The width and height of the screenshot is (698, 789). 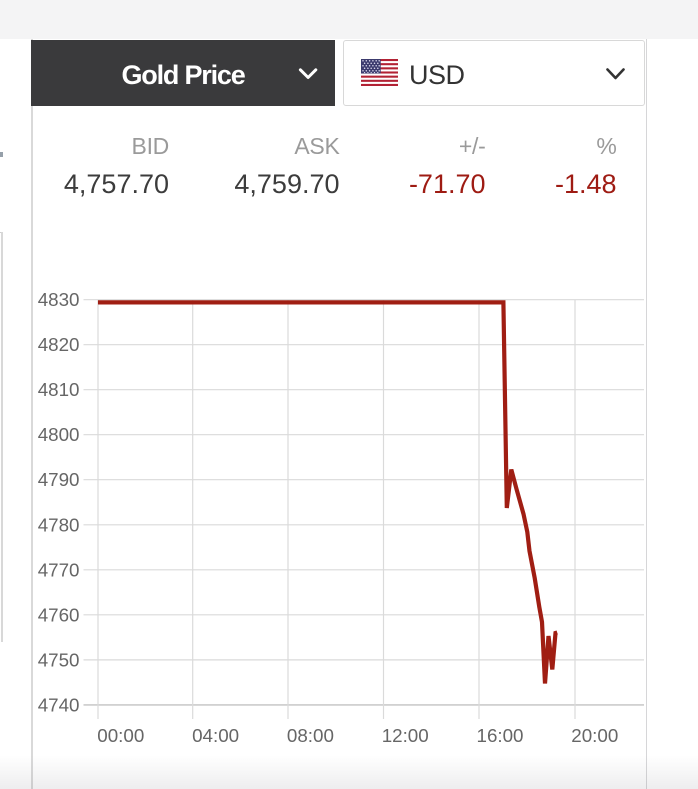 What do you see at coordinates (59, 659) in the screenshot?
I see `svg-text: 4750` at bounding box center [59, 659].